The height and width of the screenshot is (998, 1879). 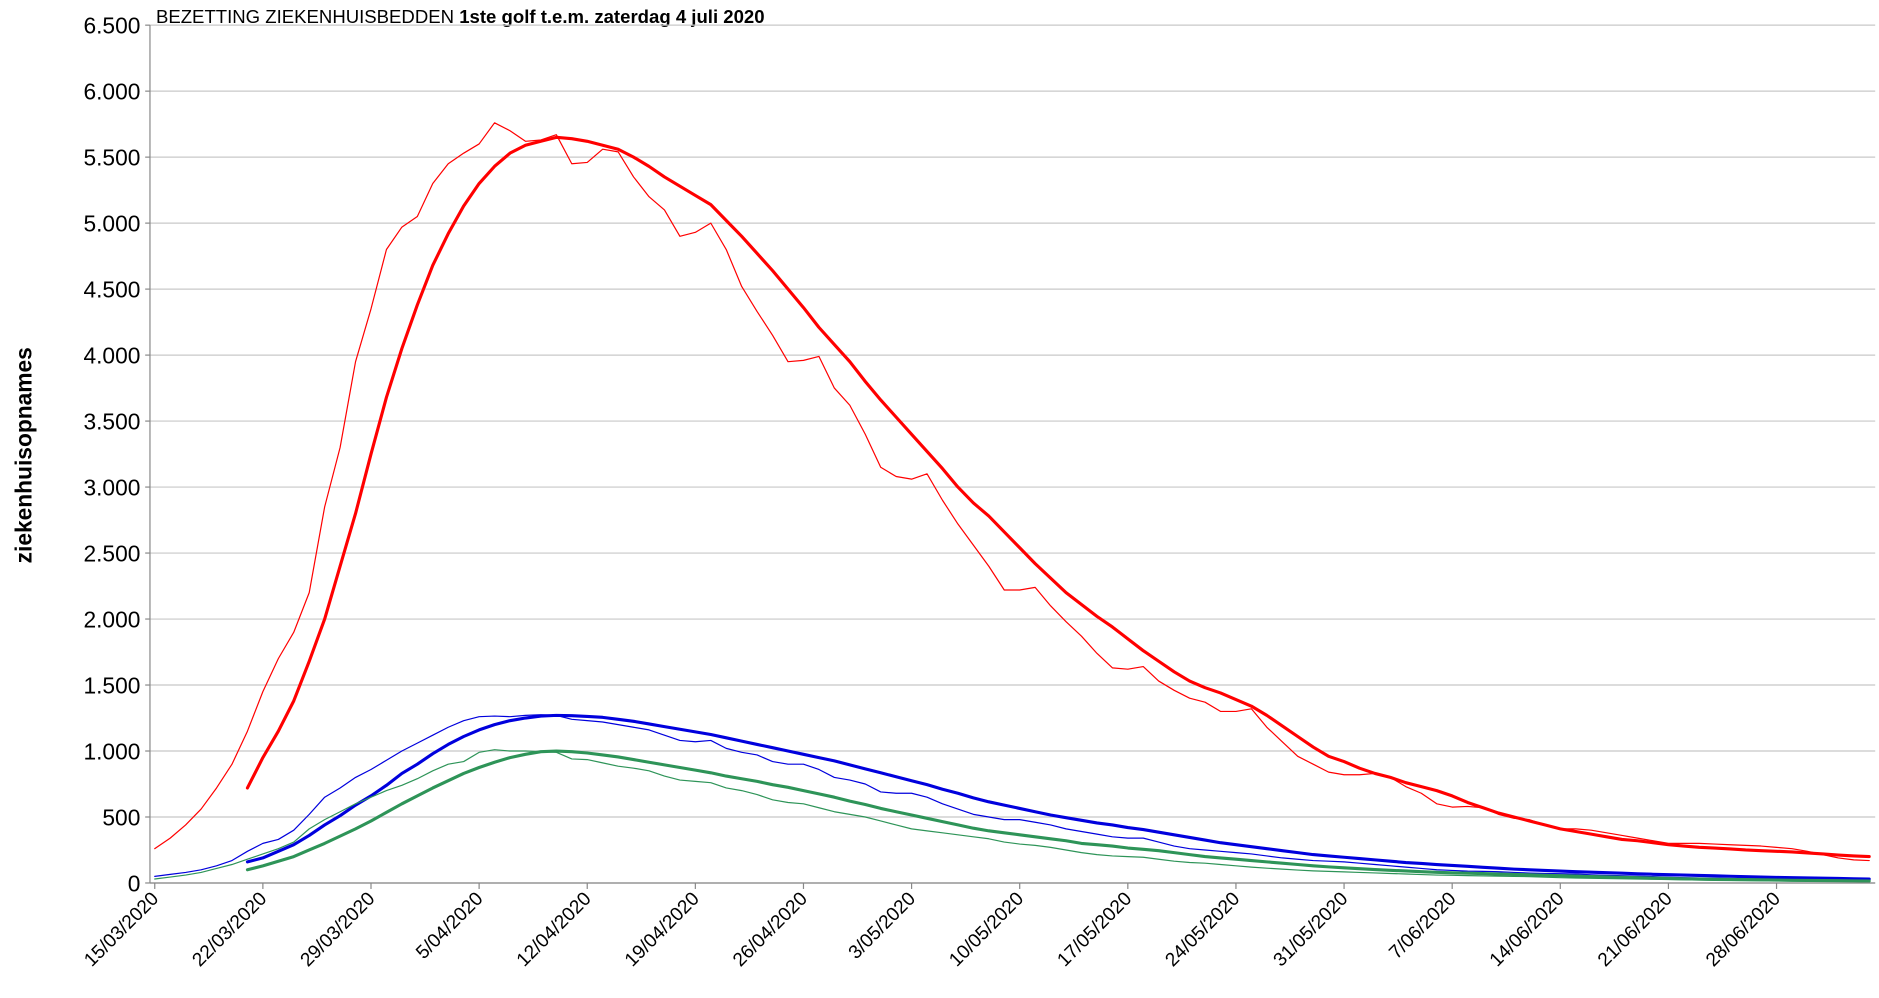 What do you see at coordinates (449, 925) in the screenshot?
I see `x-tick-label: 5/04/2020` at bounding box center [449, 925].